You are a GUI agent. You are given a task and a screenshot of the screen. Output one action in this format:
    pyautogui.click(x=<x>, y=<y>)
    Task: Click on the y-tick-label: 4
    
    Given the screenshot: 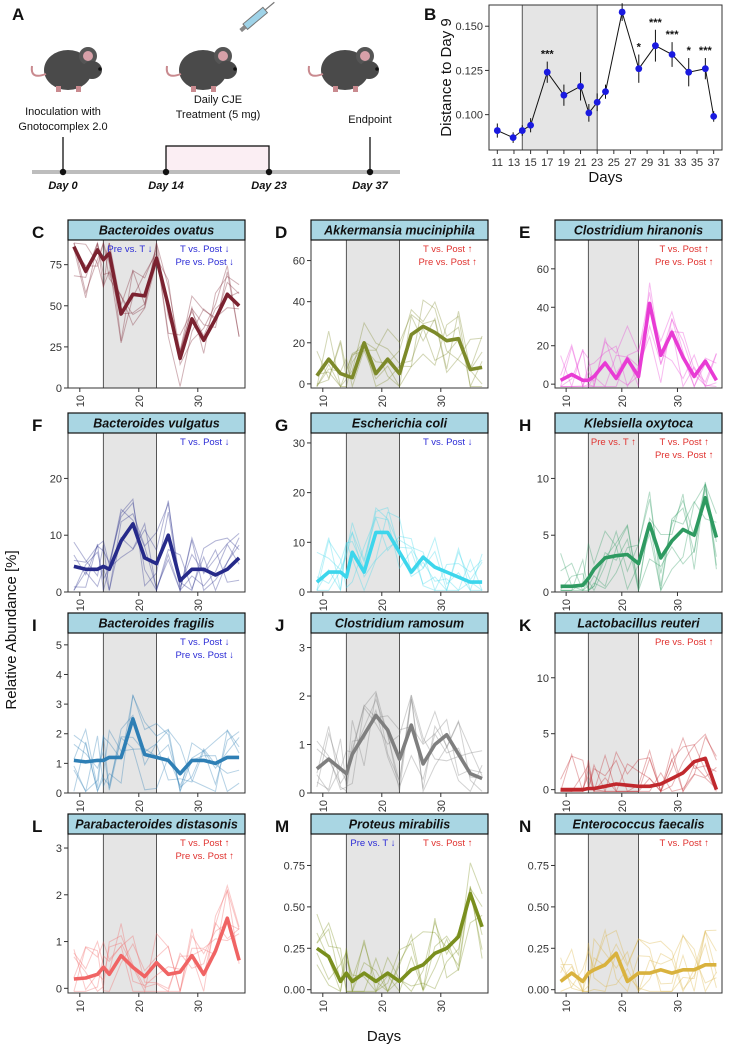 What is the action you would take?
    pyautogui.click(x=59, y=675)
    